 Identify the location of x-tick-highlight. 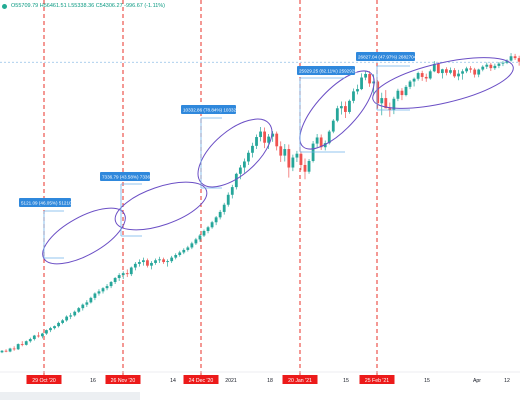
(123, 379).